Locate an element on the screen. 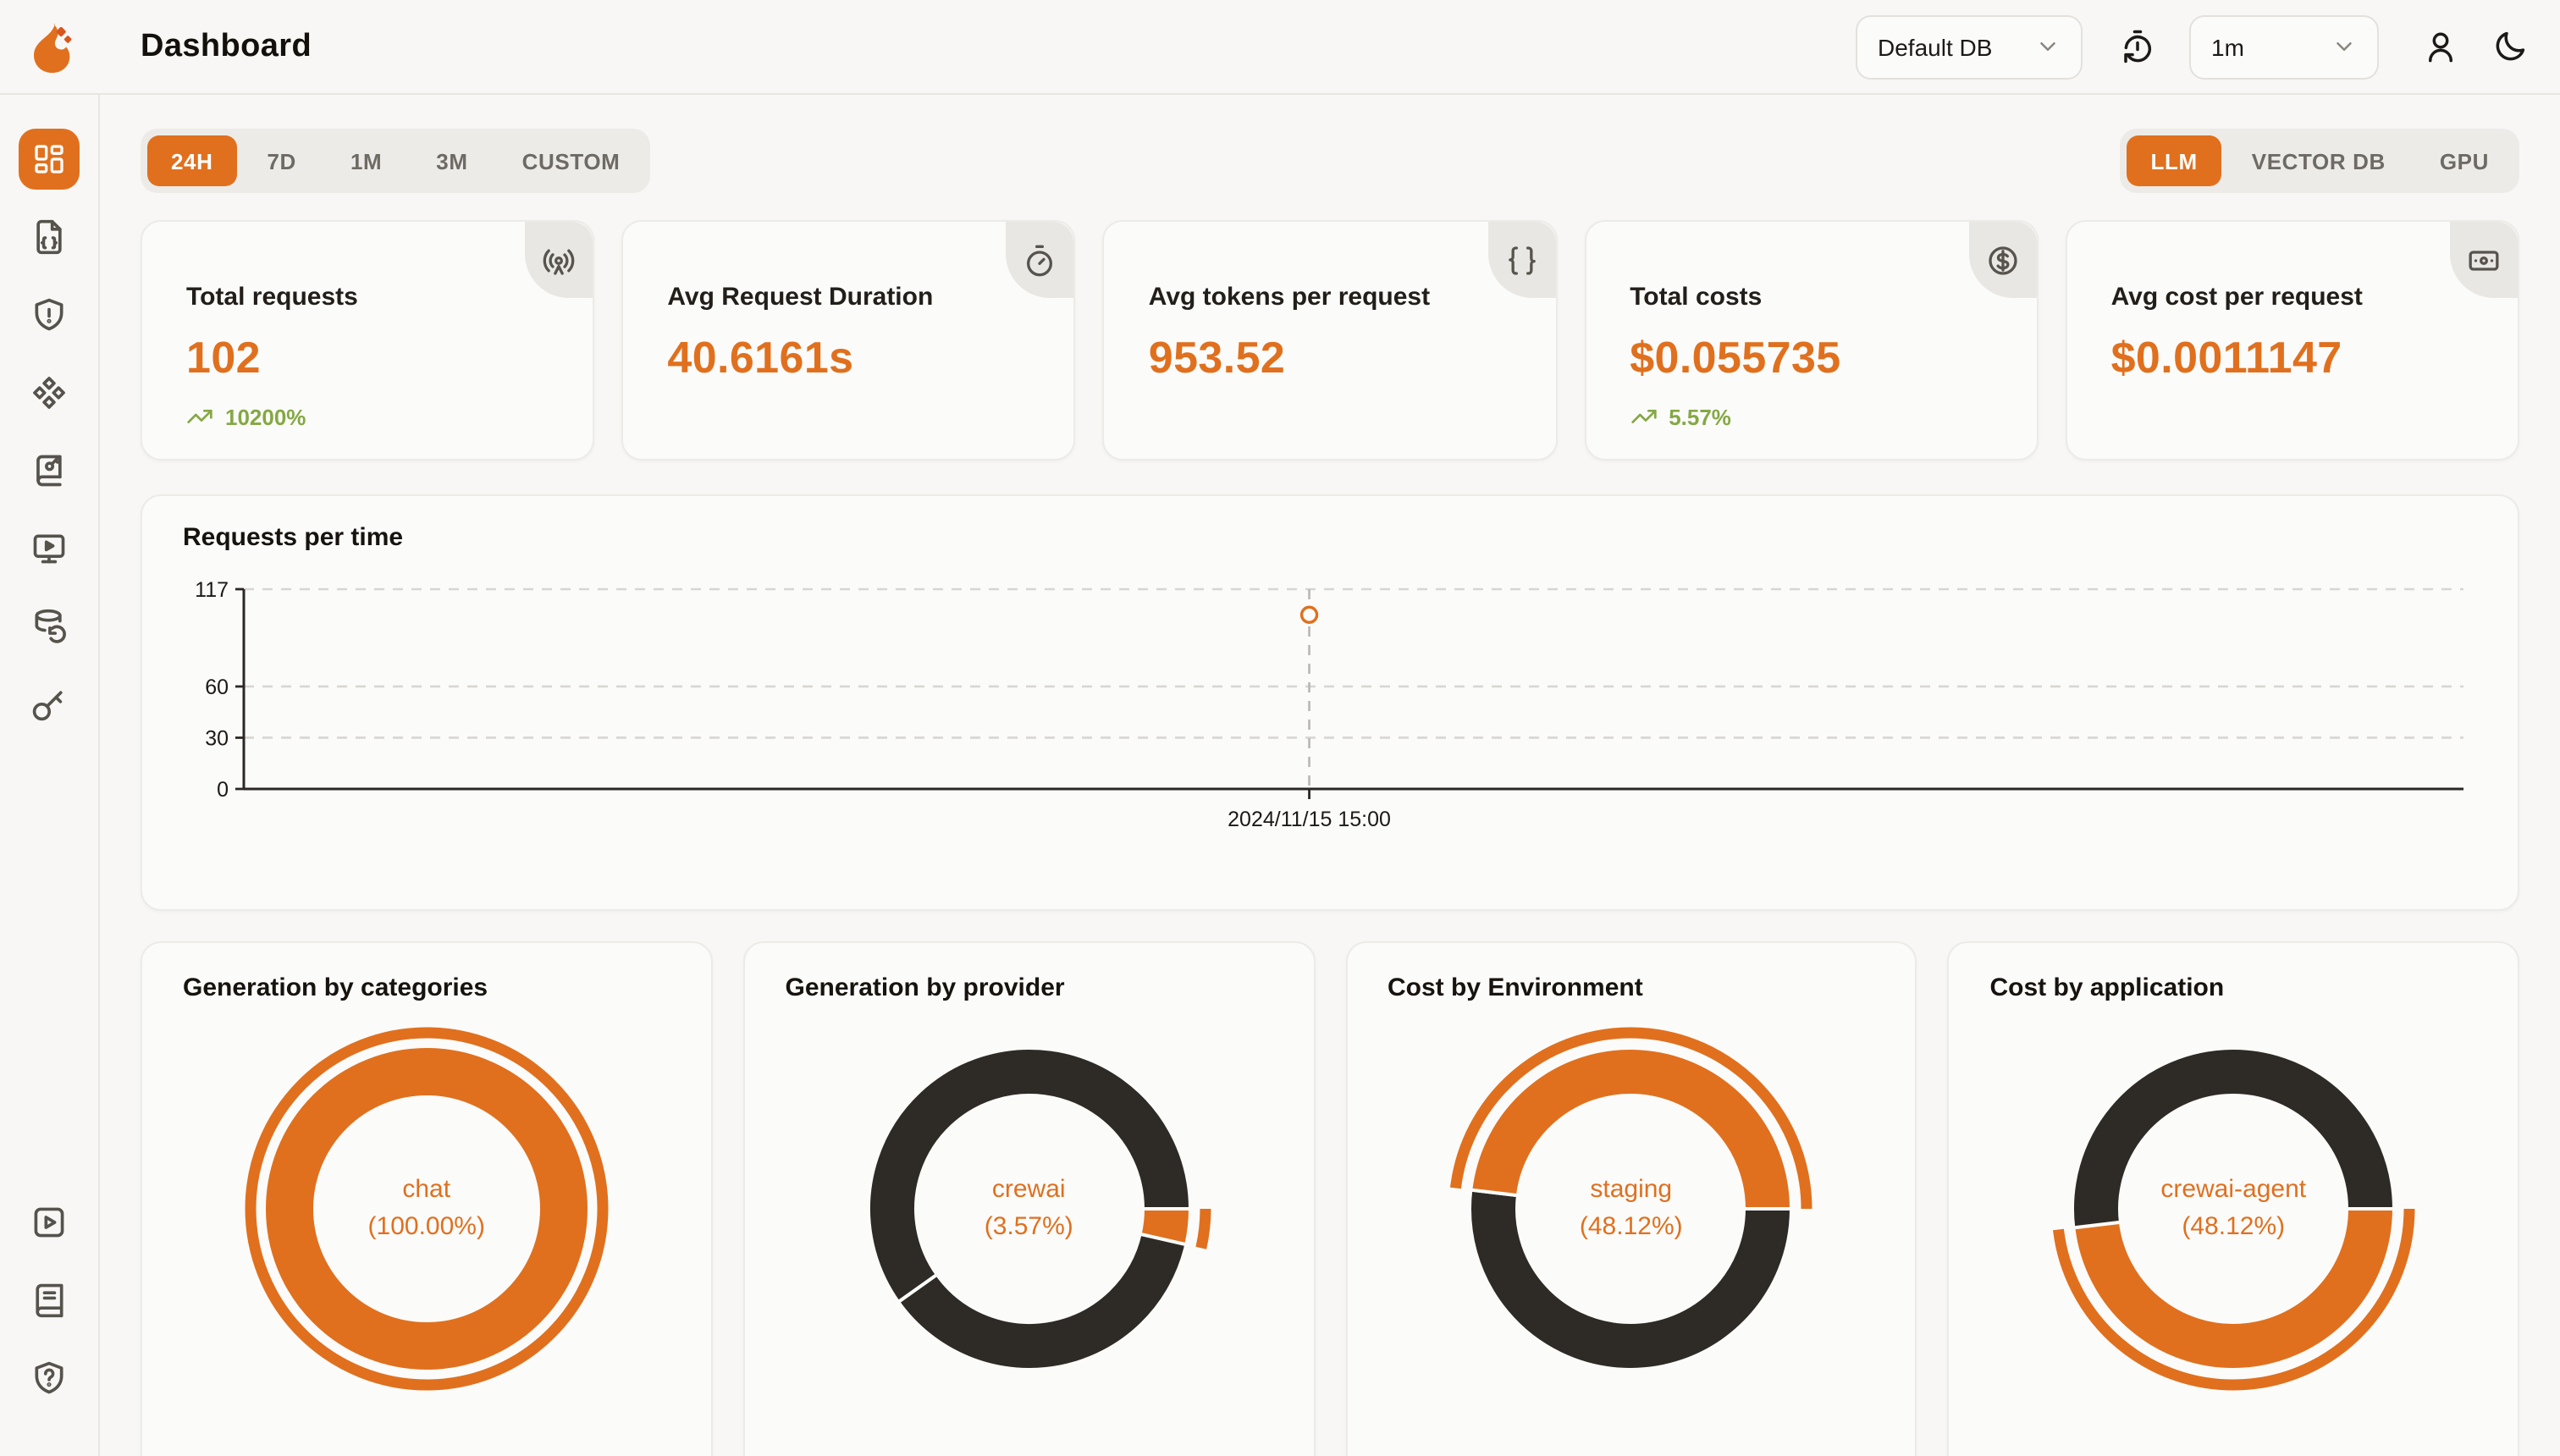 The image size is (2560, 1456). donut-center-label: chat (100.00%) is located at coordinates (426, 1208).